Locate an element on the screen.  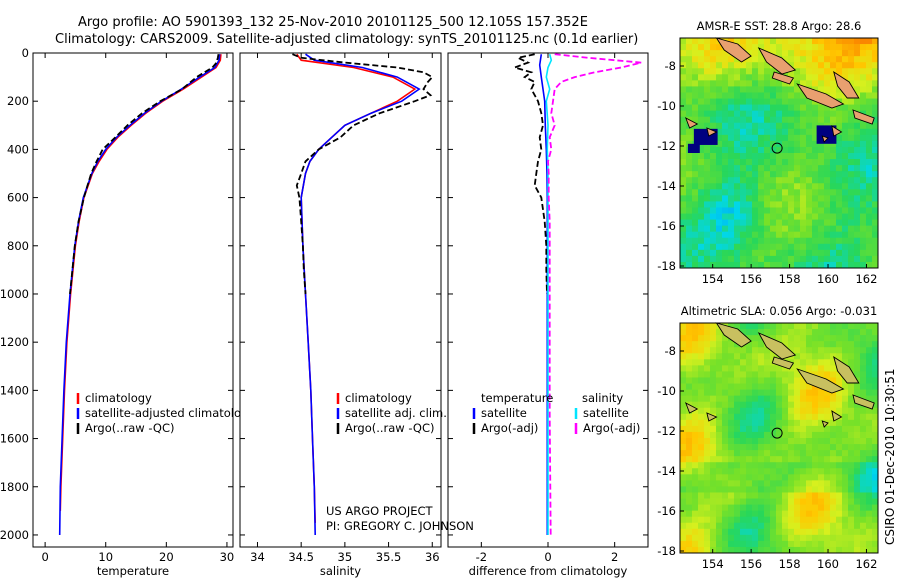
sst_map-ytick-label: -14 is located at coordinates (666, 186).